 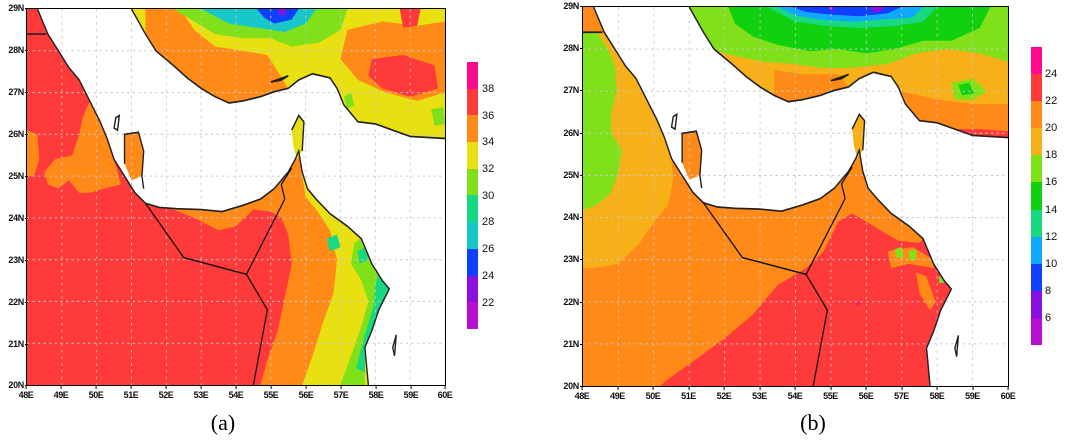 What do you see at coordinates (365, 311) in the screenshot?
I see `zone-30-32-a` at bounding box center [365, 311].